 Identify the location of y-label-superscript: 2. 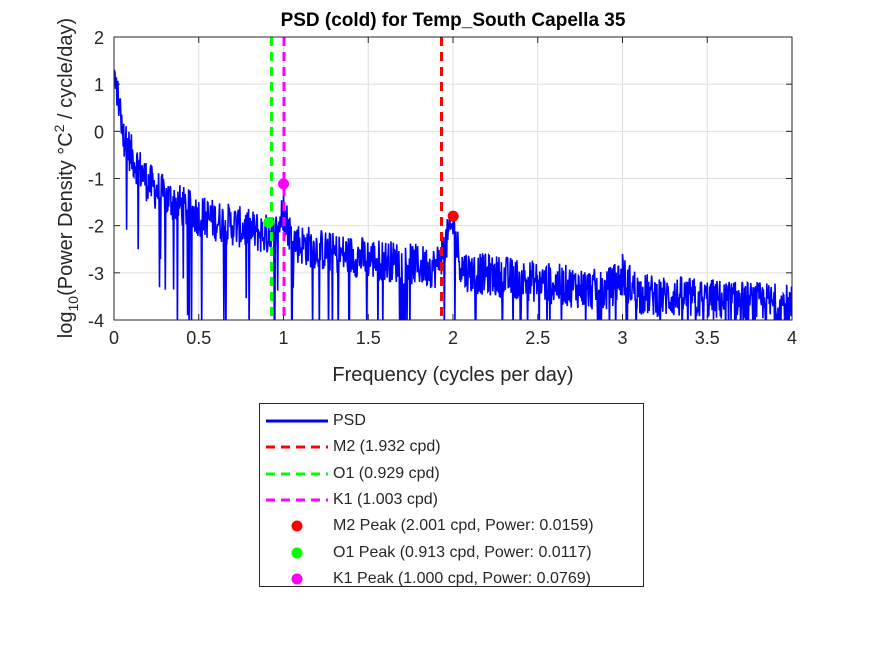
(59, 128).